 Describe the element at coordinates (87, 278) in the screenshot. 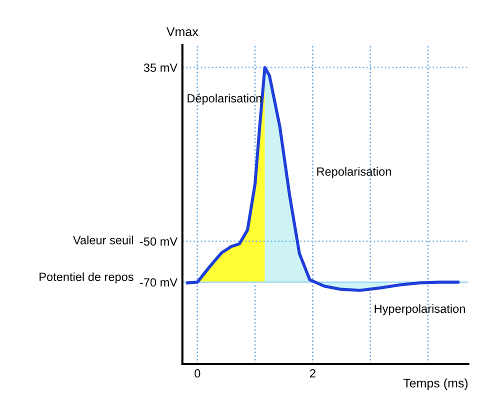

I see `text: Potentiel de repos` at that location.